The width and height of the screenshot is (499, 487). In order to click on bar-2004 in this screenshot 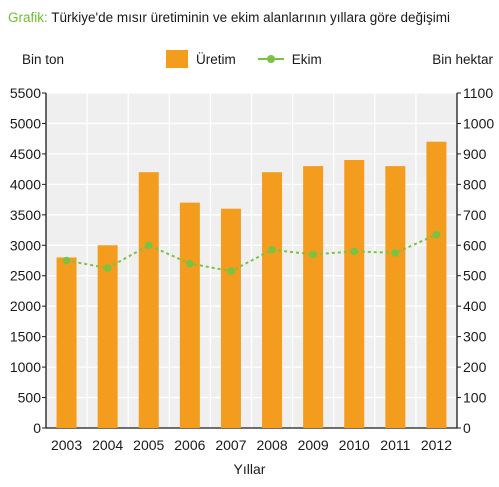, I will do `click(107, 336)`.